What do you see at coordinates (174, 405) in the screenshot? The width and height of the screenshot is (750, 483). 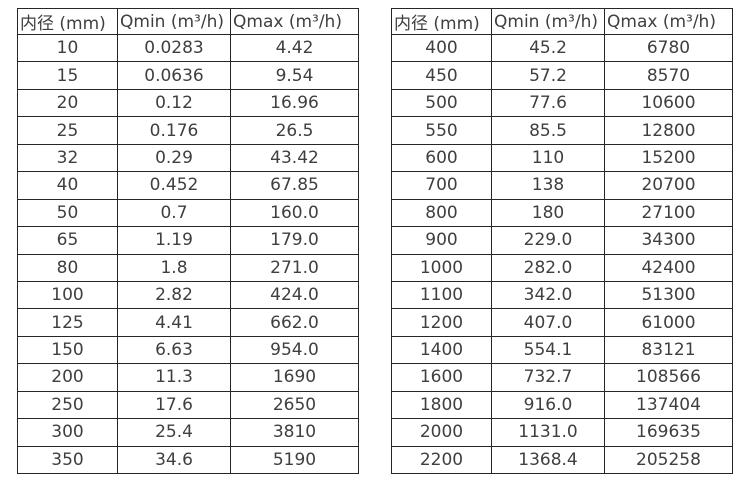 I see `table-cell: 17.6` at bounding box center [174, 405].